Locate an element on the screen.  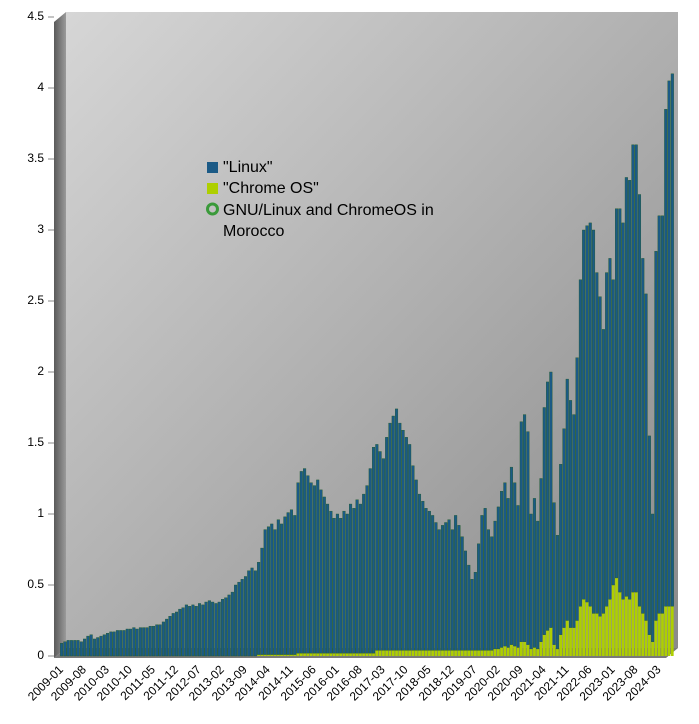
y-tick-label: 2.5 is located at coordinates (35, 300).